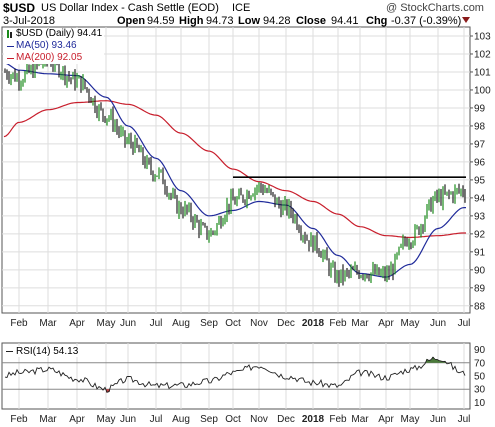 The image size is (495, 427). I want to click on chg-down-arrow-icon, so click(466, 20).